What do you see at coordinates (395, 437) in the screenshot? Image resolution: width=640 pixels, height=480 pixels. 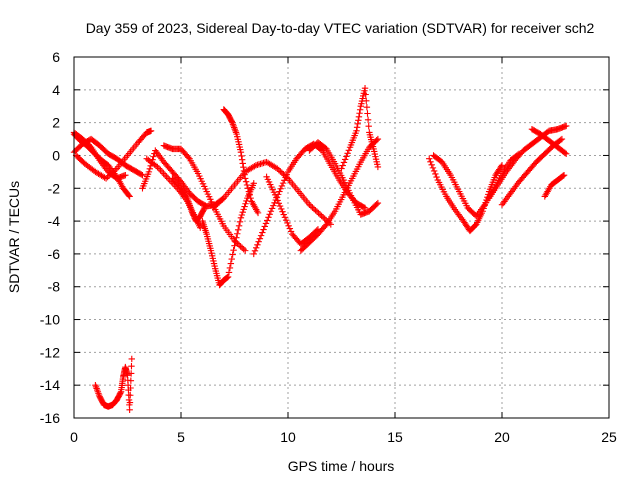 I see `x-tick-label: 15` at bounding box center [395, 437].